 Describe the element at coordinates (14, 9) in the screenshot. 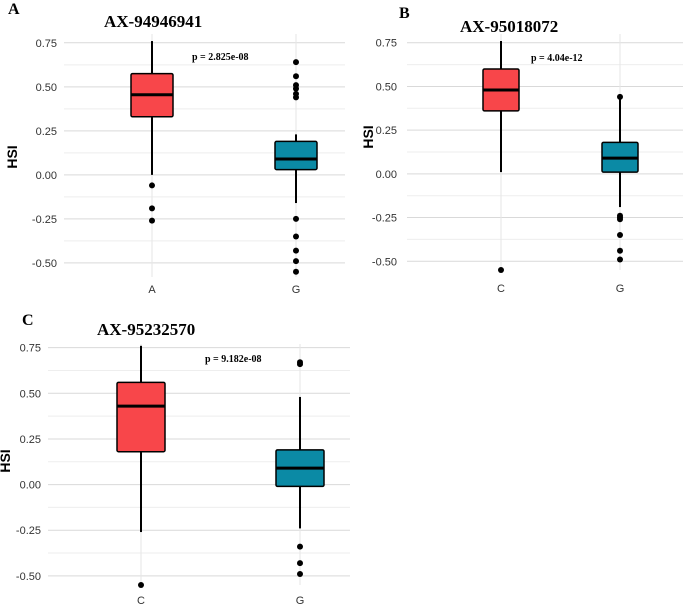

I see `panel-label-a: A` at that location.